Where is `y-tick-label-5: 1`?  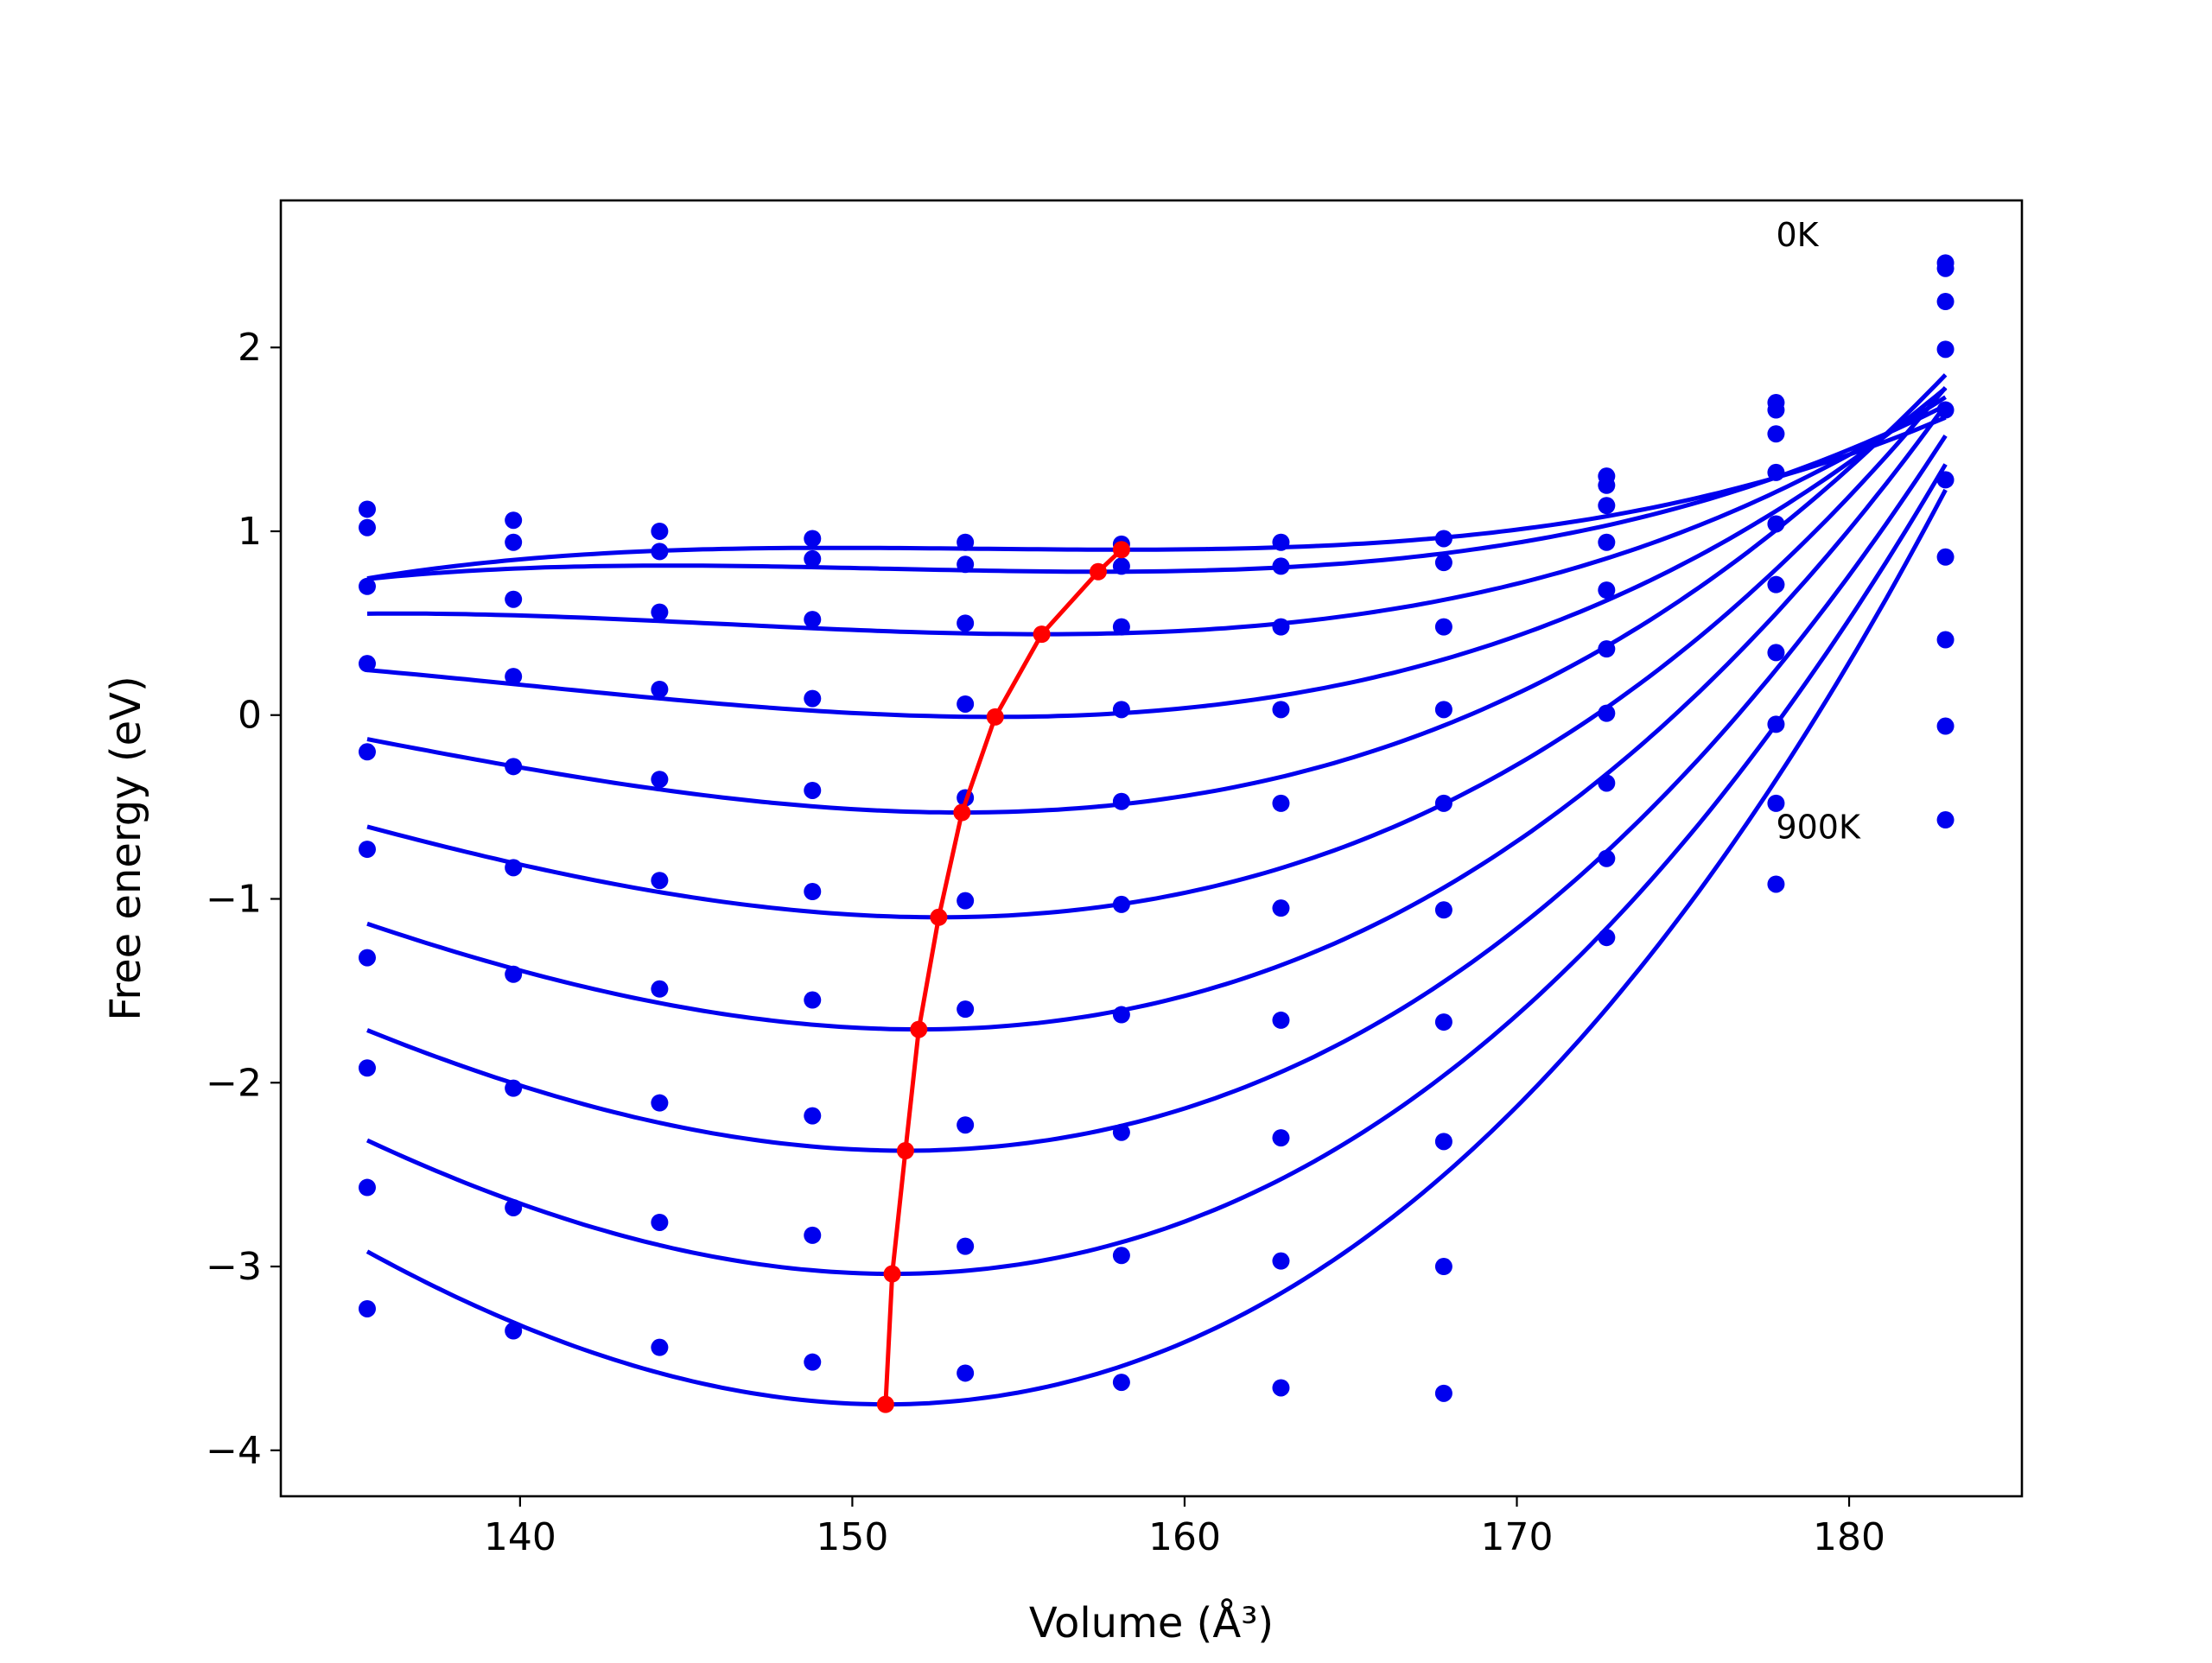 y-tick-label-5: 1 is located at coordinates (250, 532).